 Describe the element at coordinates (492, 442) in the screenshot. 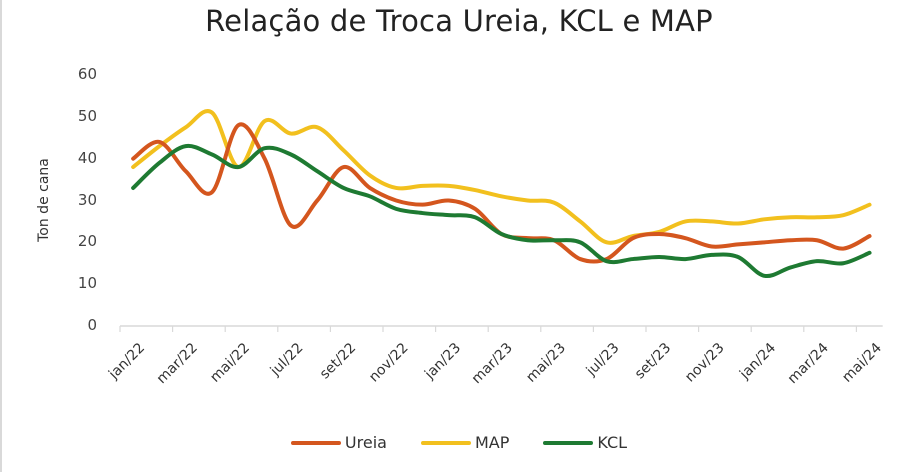

I see `legend-label: MAP` at that location.